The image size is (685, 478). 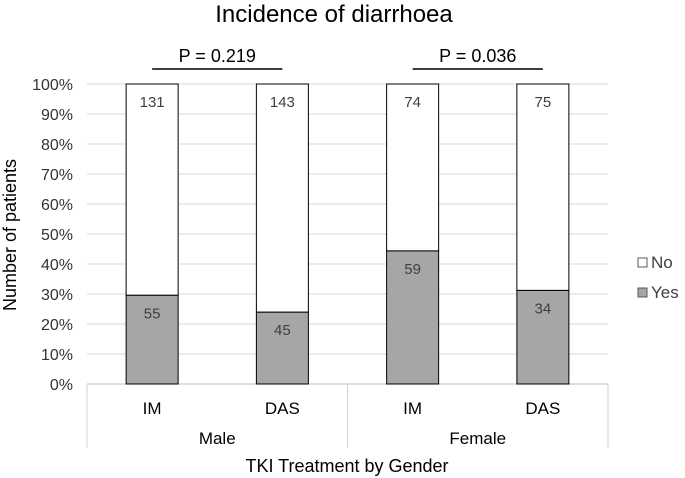 I want to click on y-tick-label: 10%, so click(x=57, y=355).